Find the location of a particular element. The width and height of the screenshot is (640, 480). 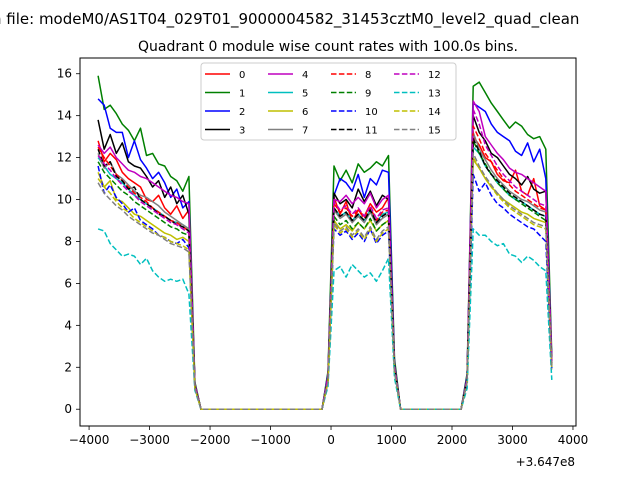

y-tick-label: 4 is located at coordinates (68, 325).